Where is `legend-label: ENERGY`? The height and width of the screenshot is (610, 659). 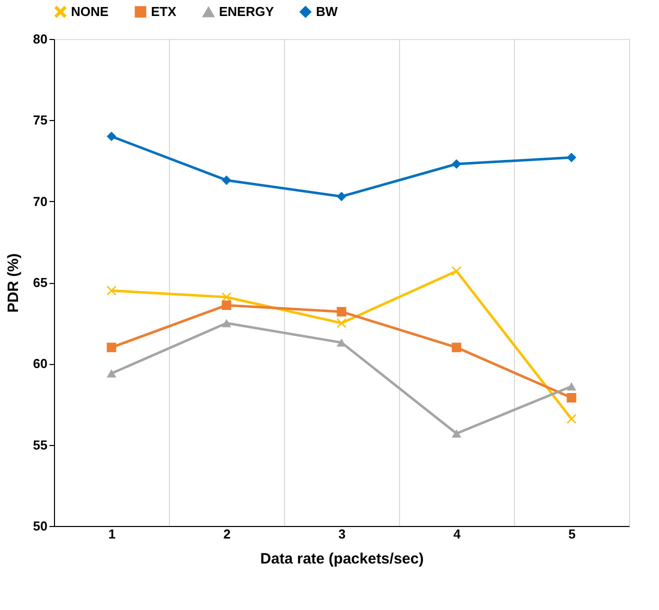
legend-label: ENERGY is located at coordinates (246, 12).